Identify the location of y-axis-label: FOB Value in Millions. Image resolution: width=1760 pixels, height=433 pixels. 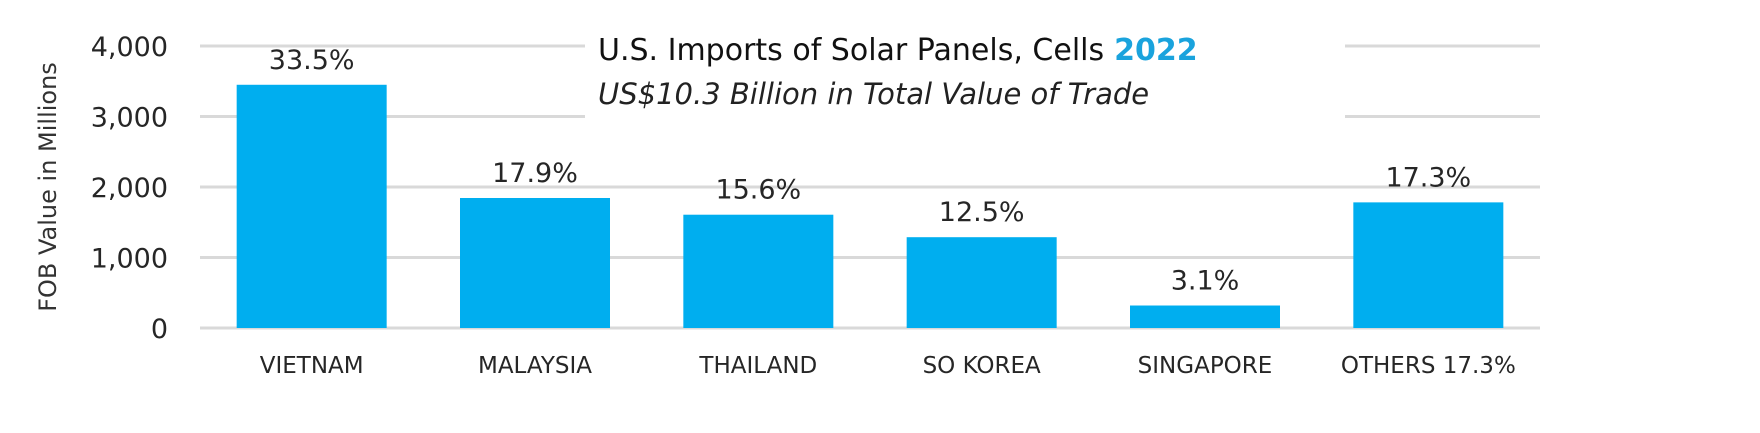
(48, 187).